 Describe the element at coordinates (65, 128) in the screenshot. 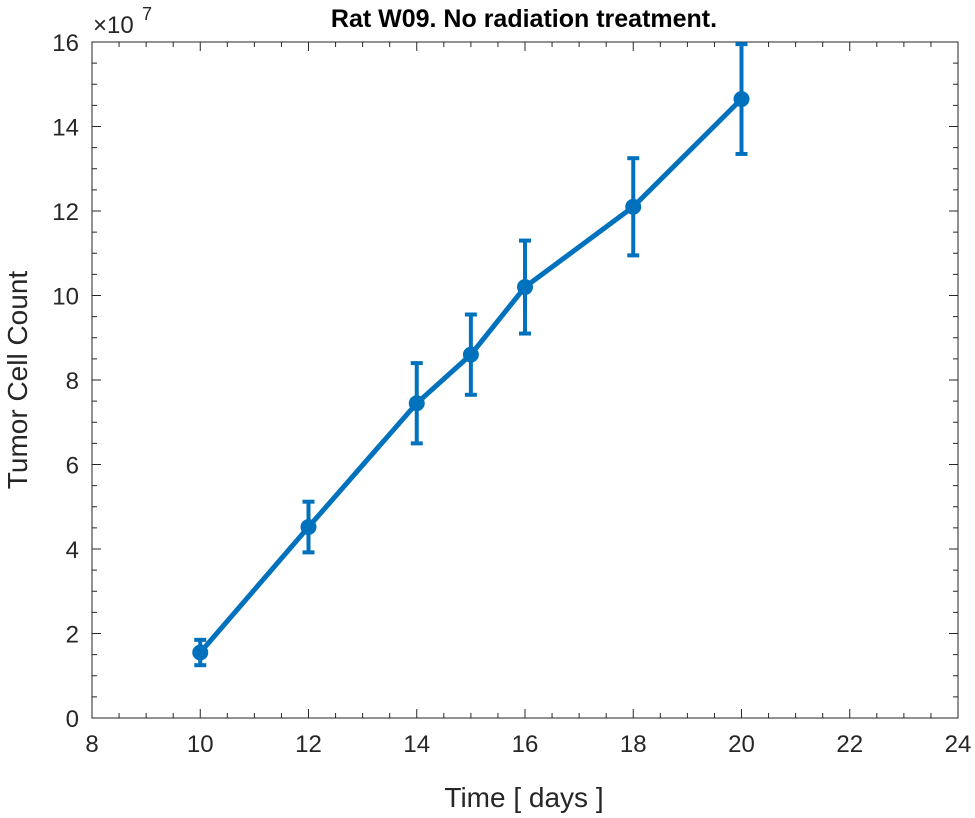

I see `y-tick-label: 14` at that location.